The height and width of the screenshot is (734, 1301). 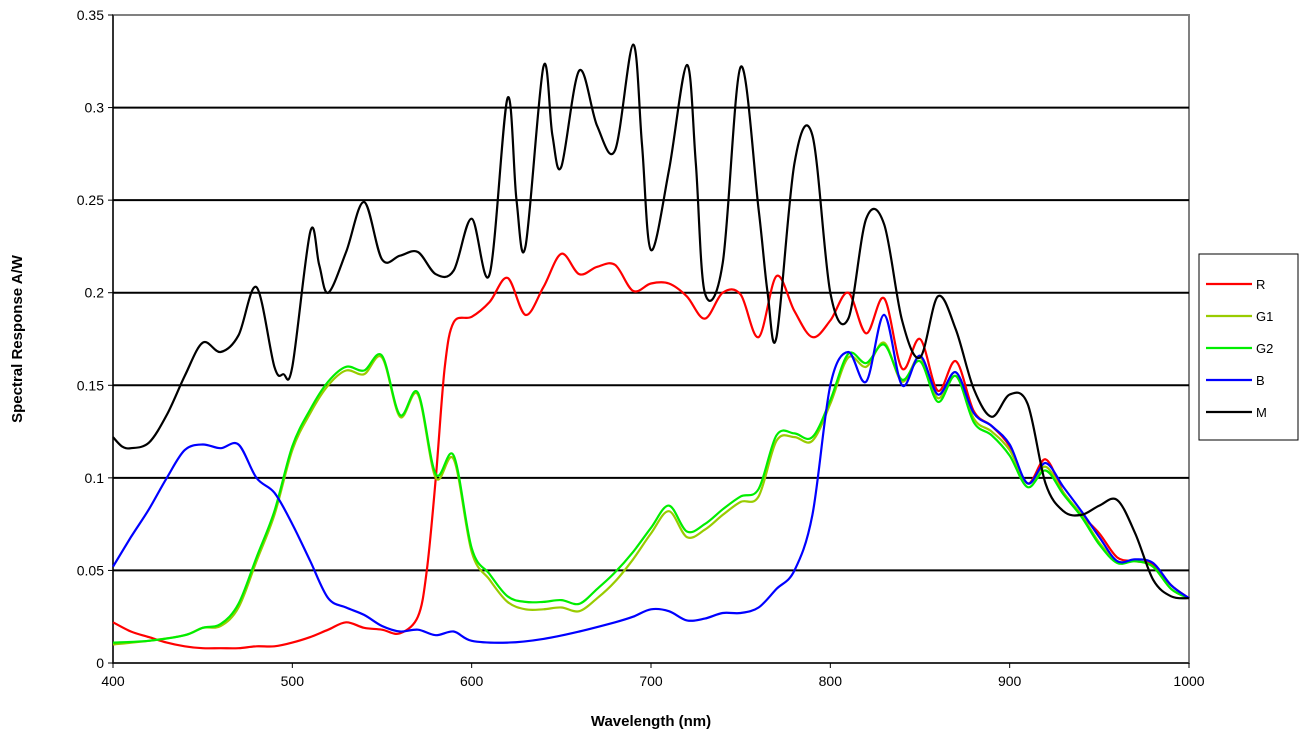 What do you see at coordinates (90, 570) in the screenshot?
I see `y-tick-label: 0.05` at bounding box center [90, 570].